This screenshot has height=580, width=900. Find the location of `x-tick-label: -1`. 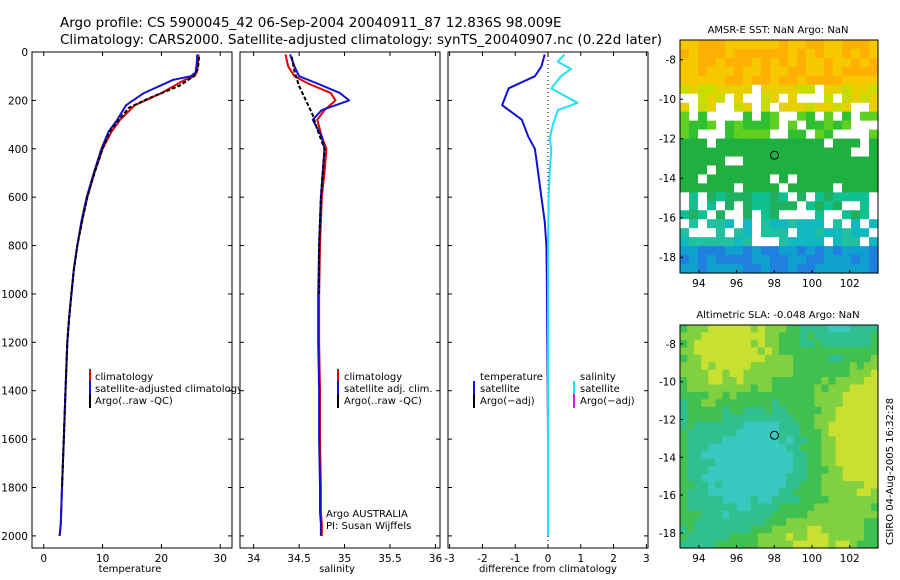

x-tick-label: -1 is located at coordinates (515, 559).